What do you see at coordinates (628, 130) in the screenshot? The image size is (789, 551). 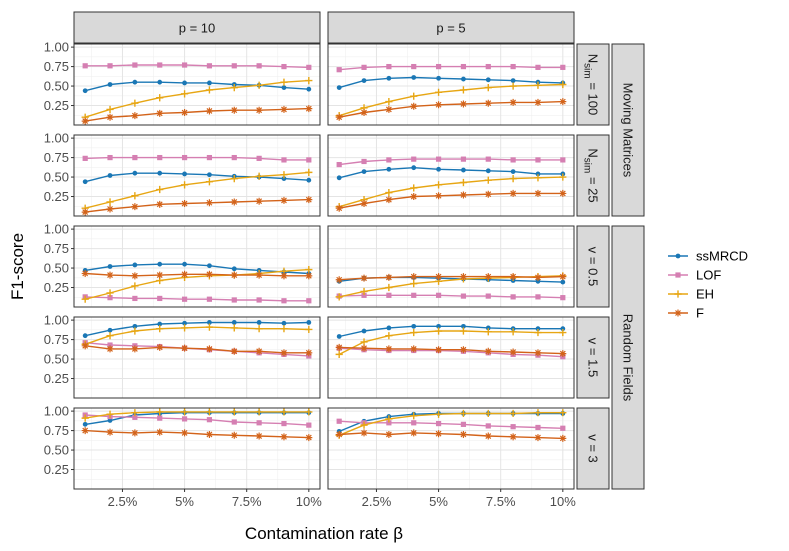 I see `group-strip` at bounding box center [628, 130].